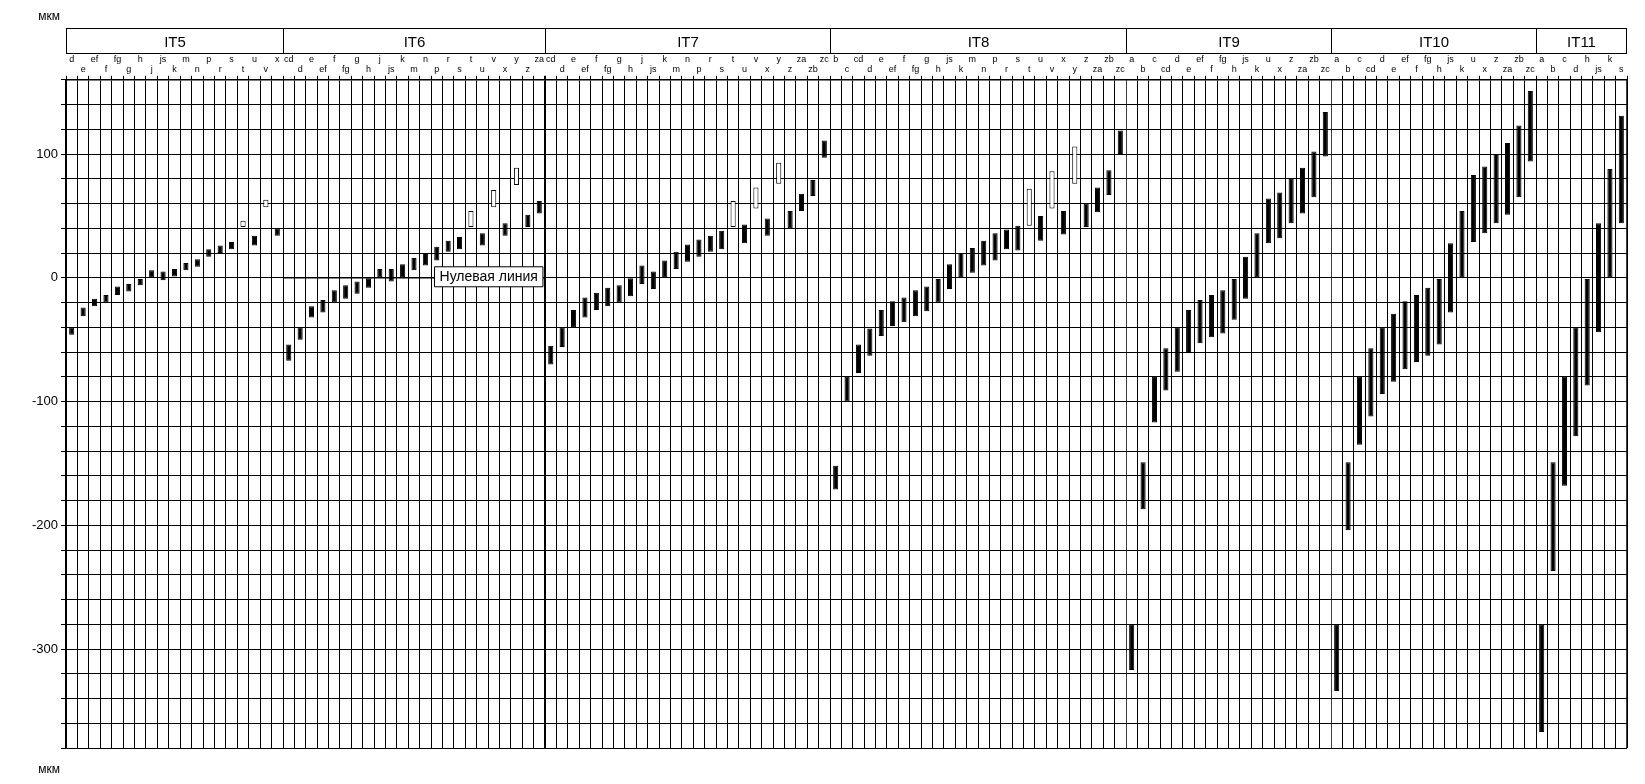 Image resolution: width=1645 pixels, height=784 pixels. Describe the element at coordinates (44, 524) in the screenshot. I see `y-tick-label: -200` at that location.